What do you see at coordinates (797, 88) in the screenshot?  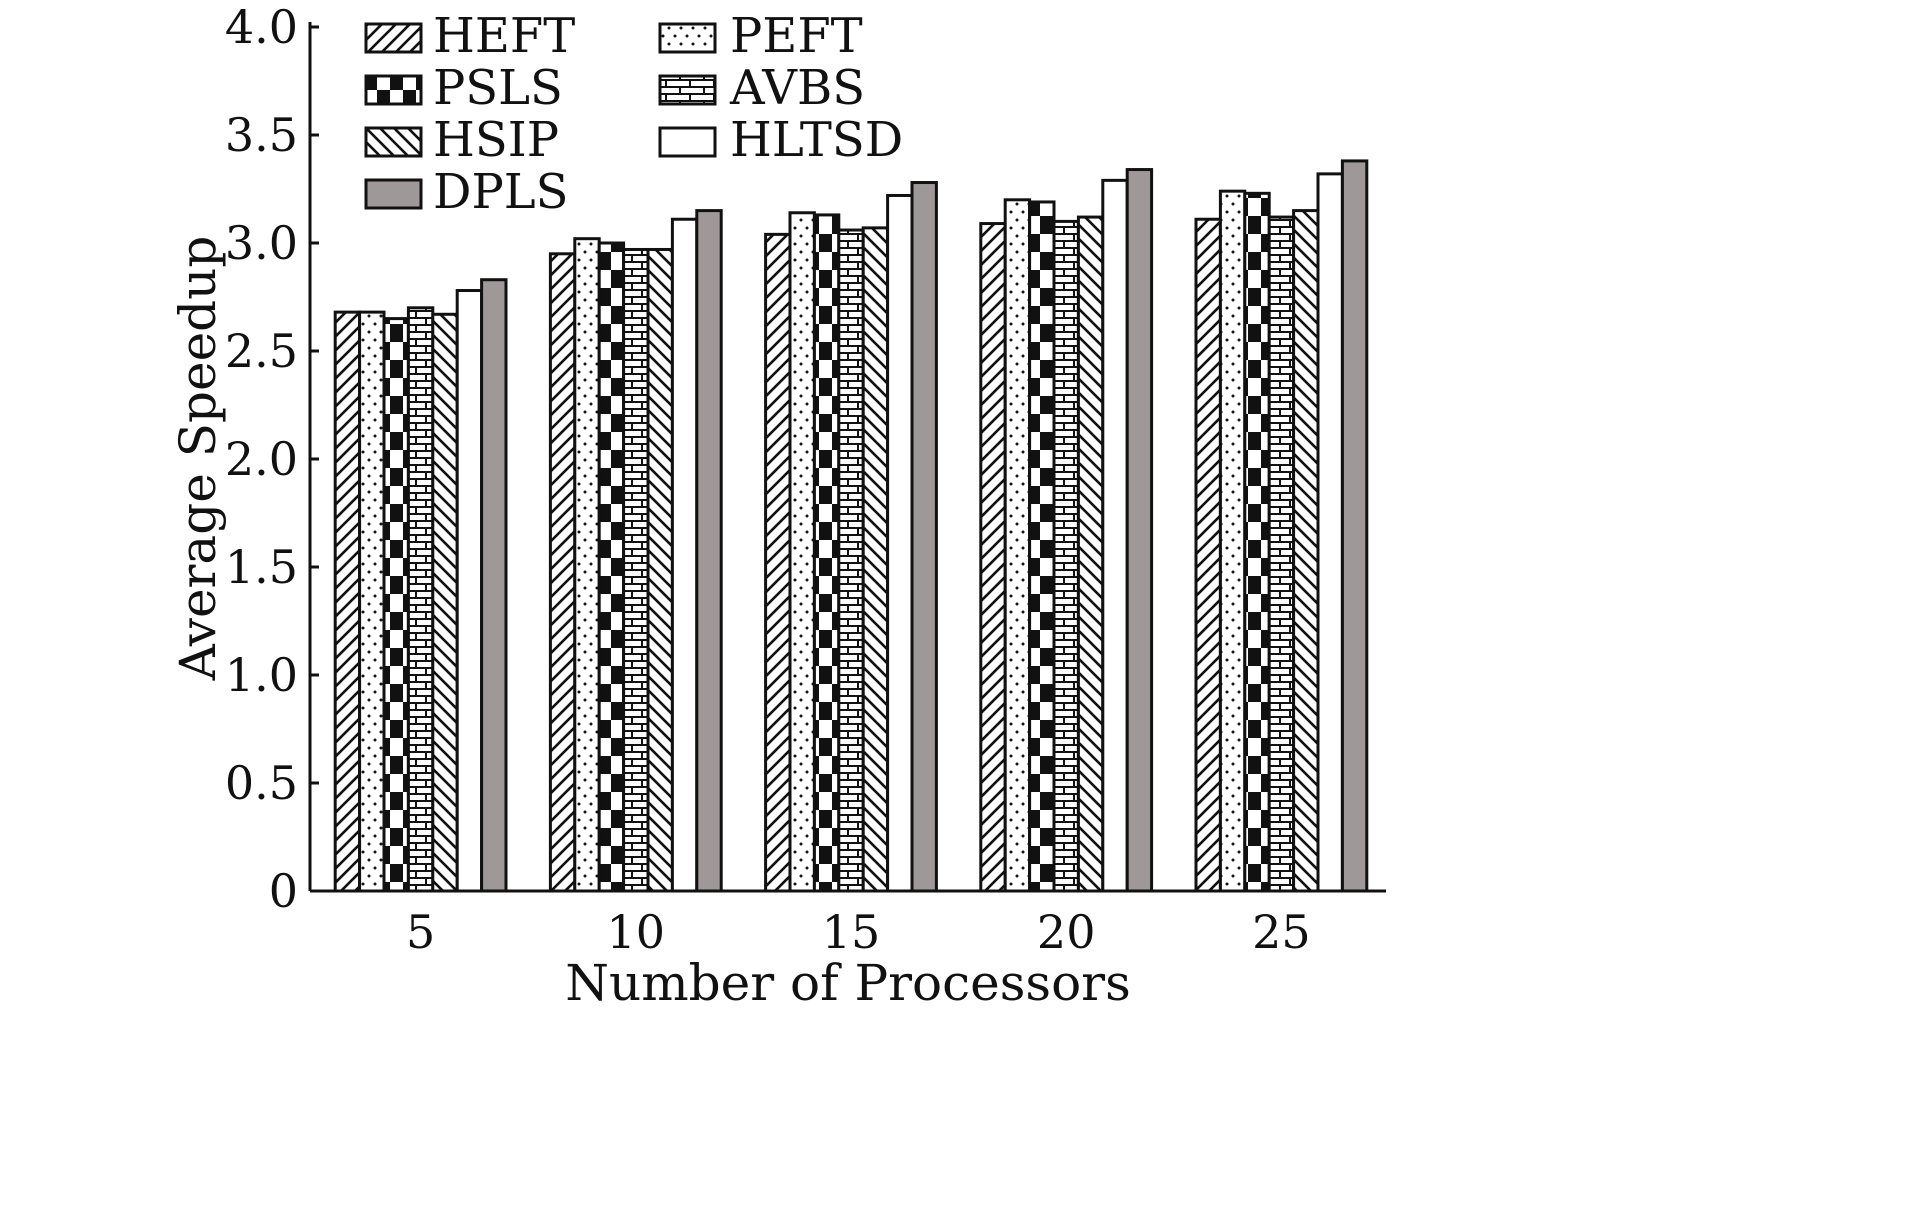 I see `legend-label-avbs: AVBS` at bounding box center [797, 88].